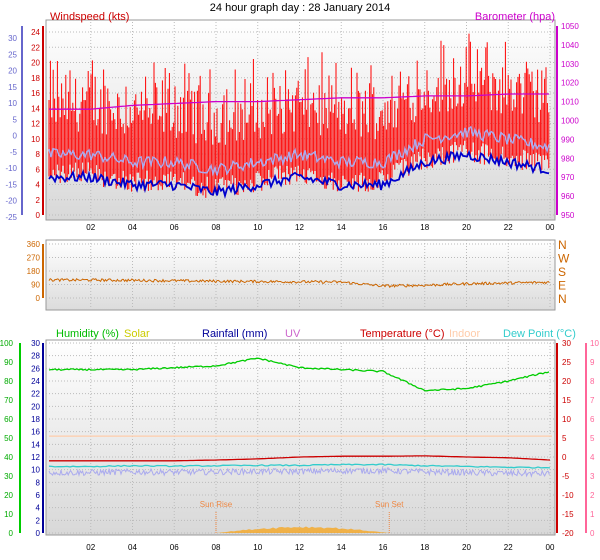 This screenshot has height=560, width=600. What do you see at coordinates (320, 547) in the screenshot?
I see `humidity-time-axis: 02 04 06 08 10 12 14 16 18 20 22 00` at bounding box center [320, 547].